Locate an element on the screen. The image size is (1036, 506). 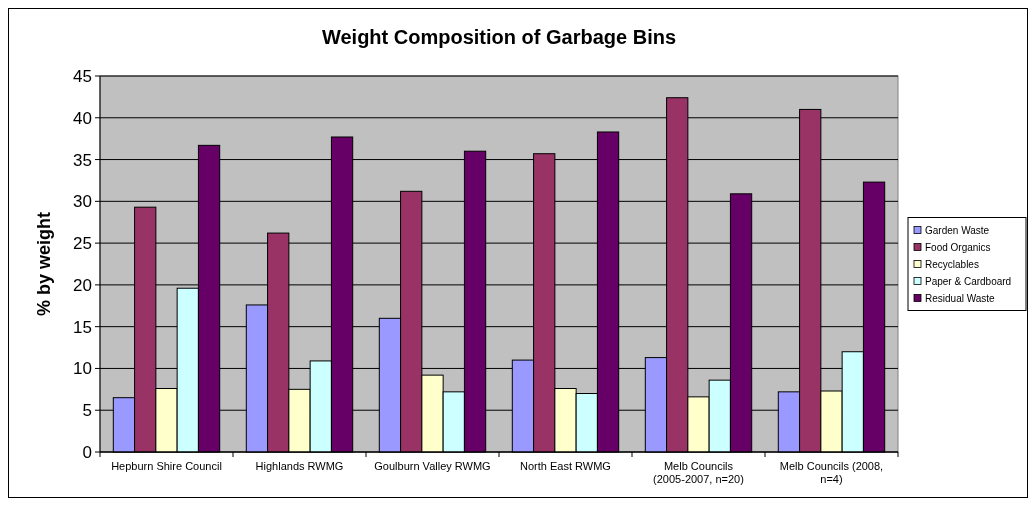
y-axis-title: % by weight is located at coordinates (44, 264).